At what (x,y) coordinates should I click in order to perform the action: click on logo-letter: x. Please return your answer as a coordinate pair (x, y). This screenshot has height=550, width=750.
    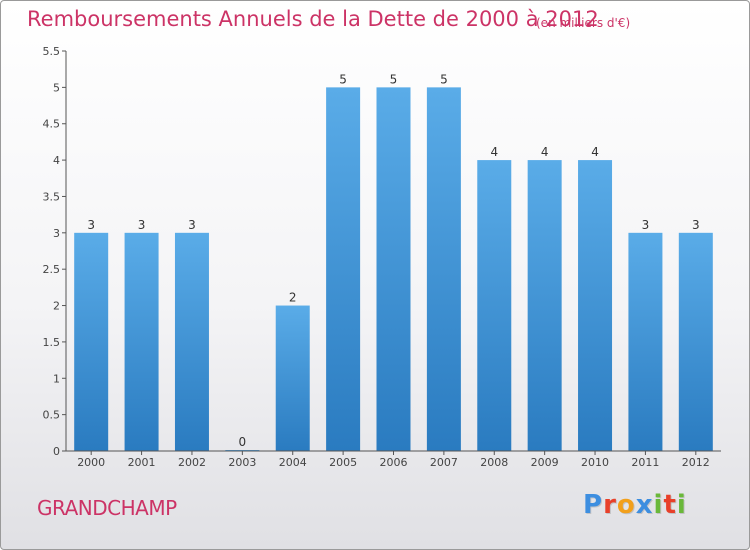
    Looking at the image, I should click on (644, 505).